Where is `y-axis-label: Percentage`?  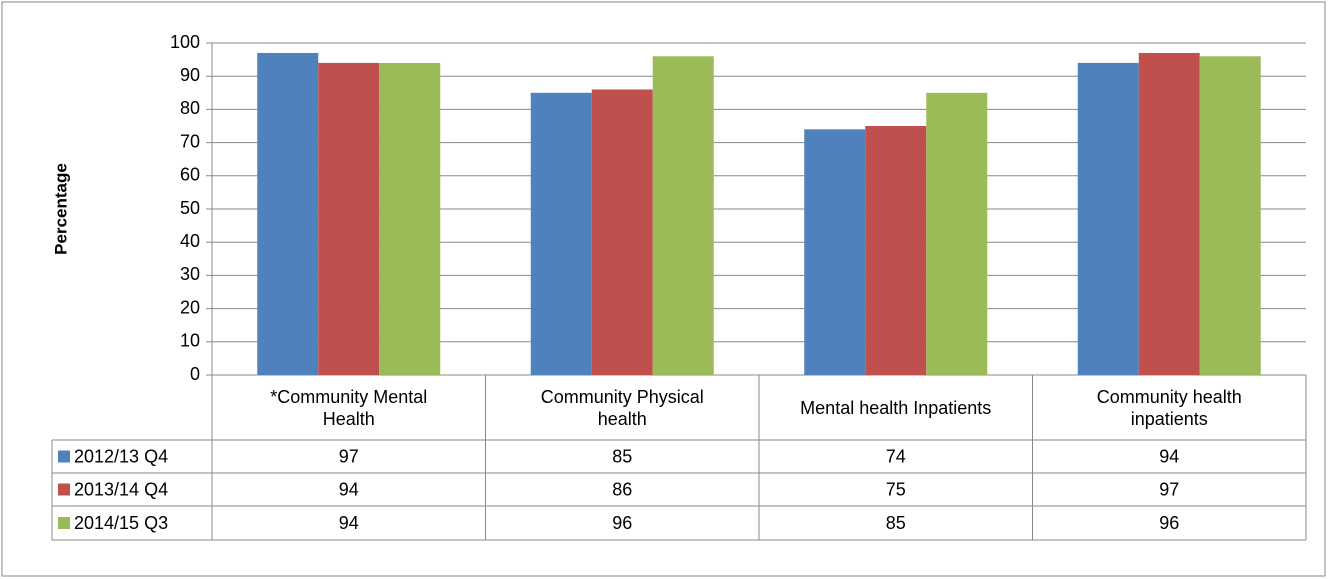
y-axis-label: Percentage is located at coordinates (60, 209).